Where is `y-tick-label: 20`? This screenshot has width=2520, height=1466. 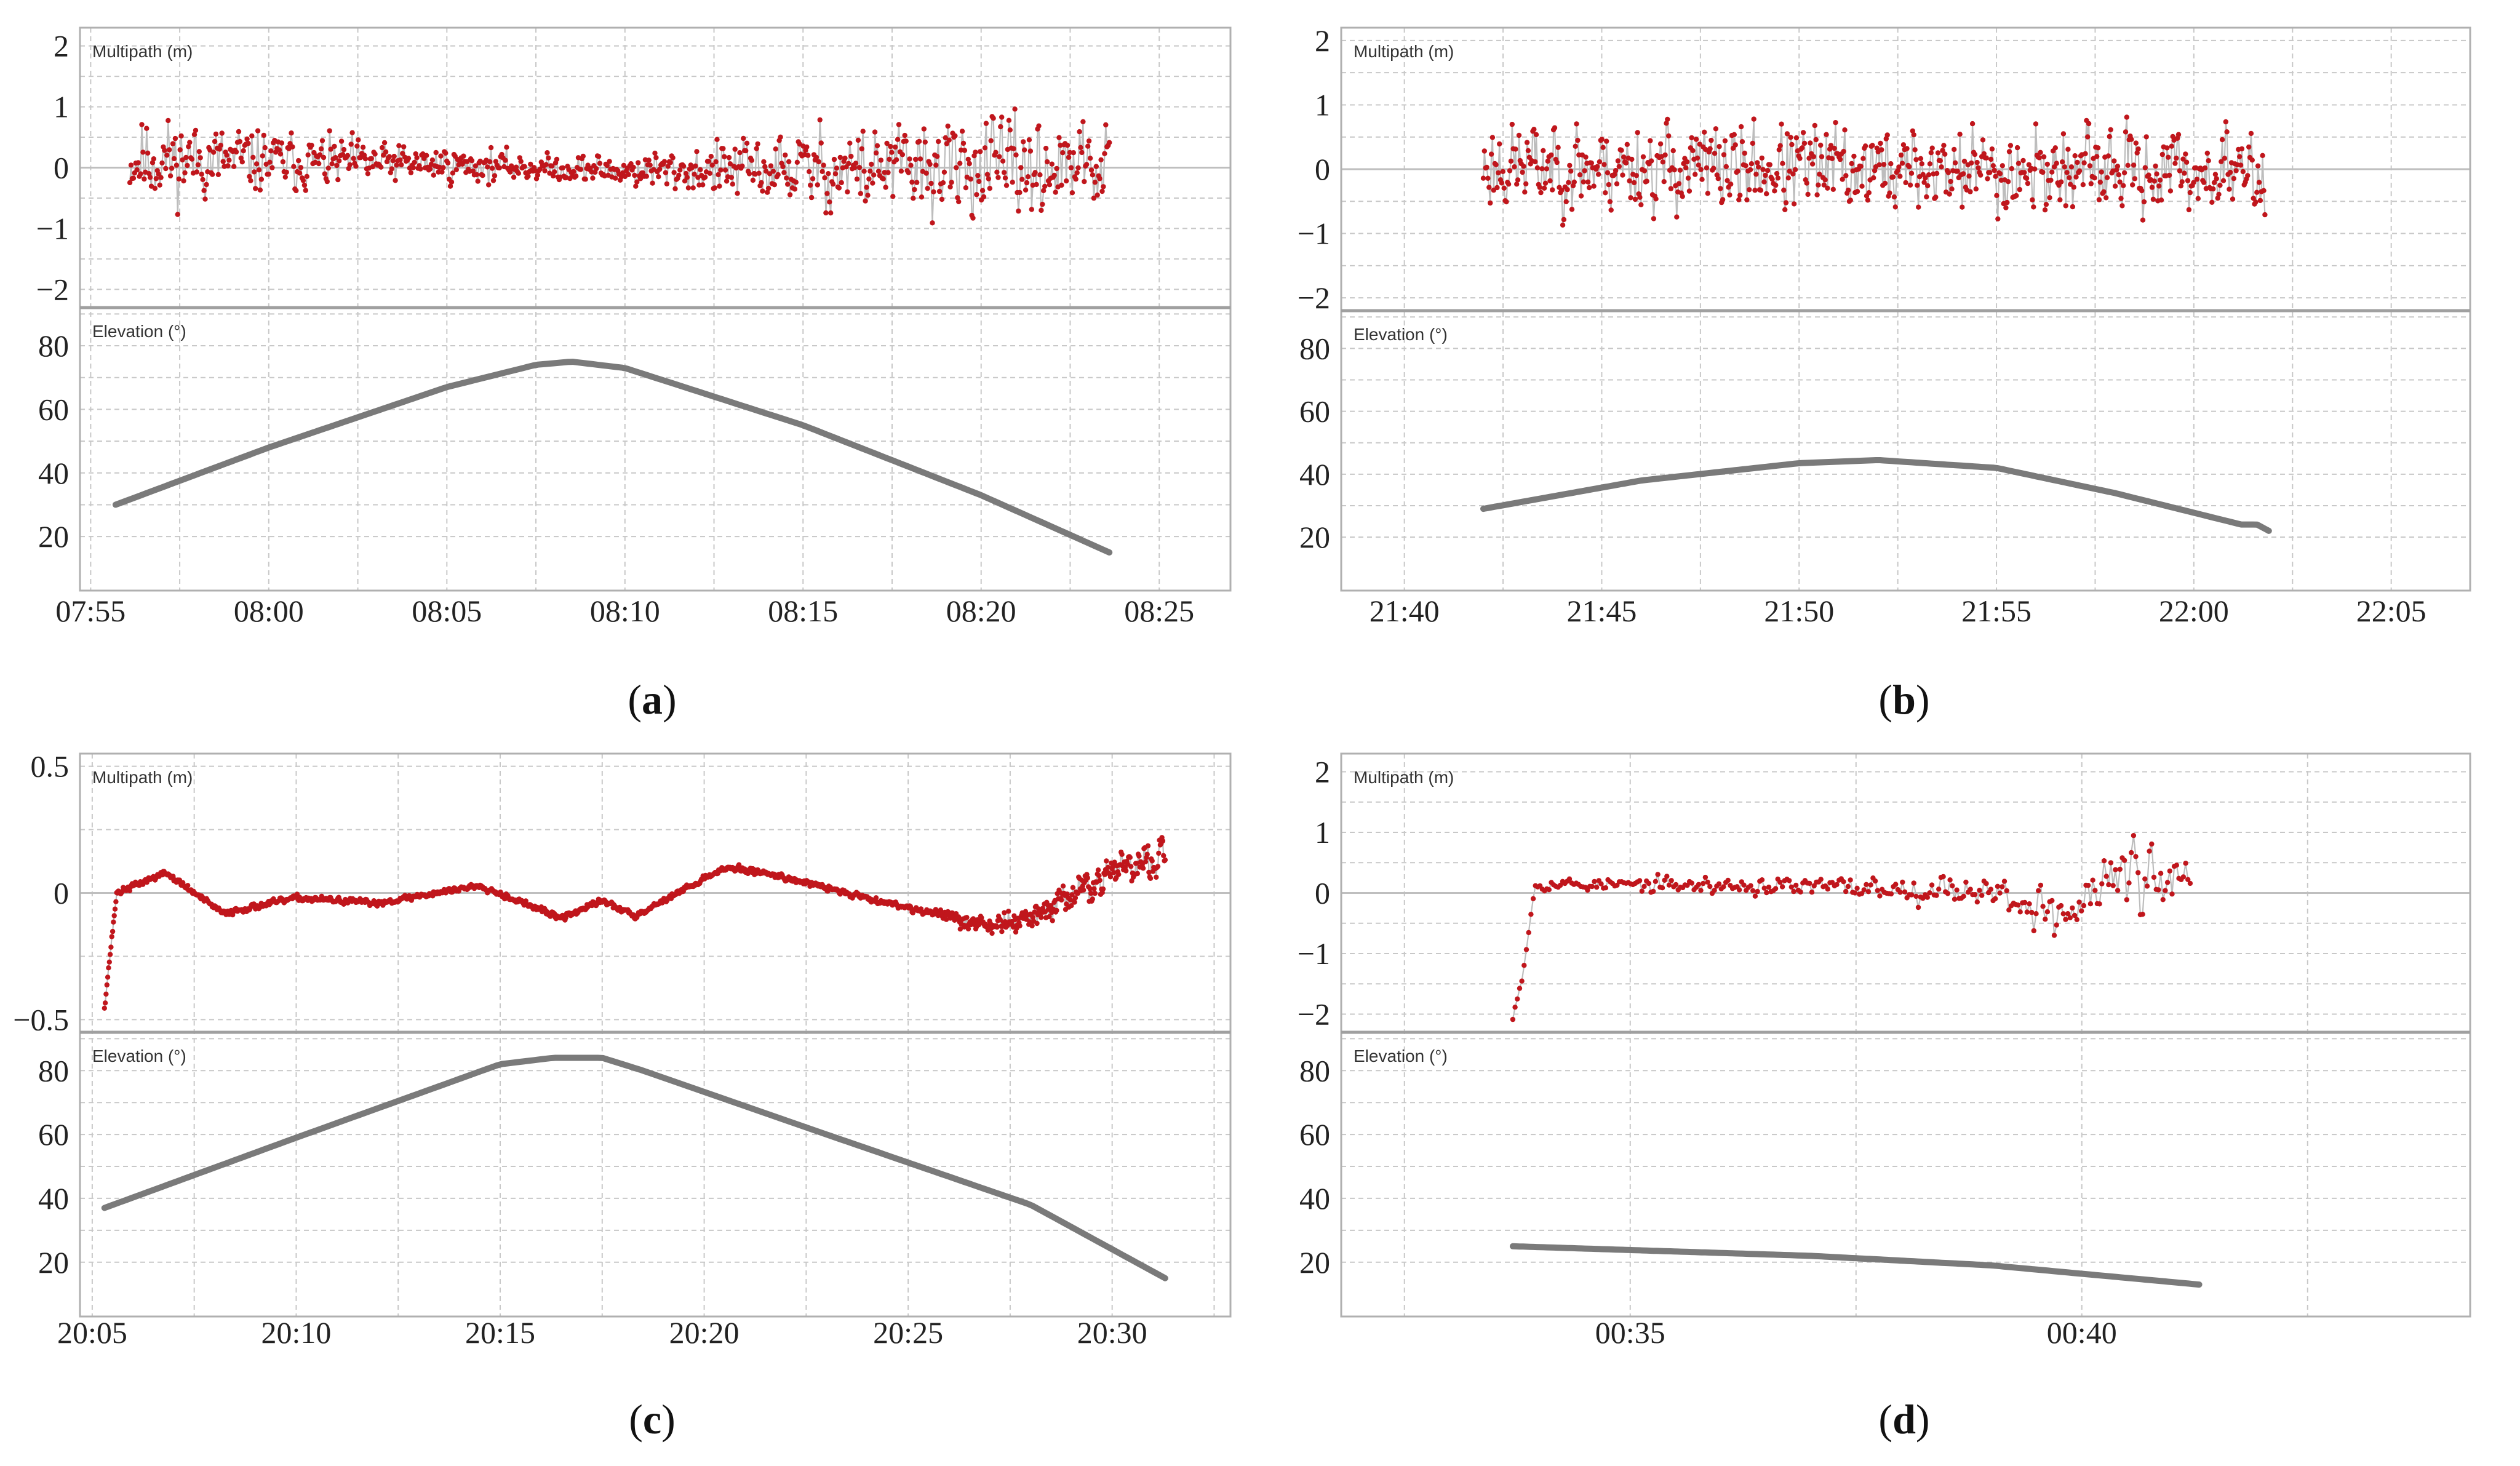
y-tick-label: 20 is located at coordinates (53, 1262).